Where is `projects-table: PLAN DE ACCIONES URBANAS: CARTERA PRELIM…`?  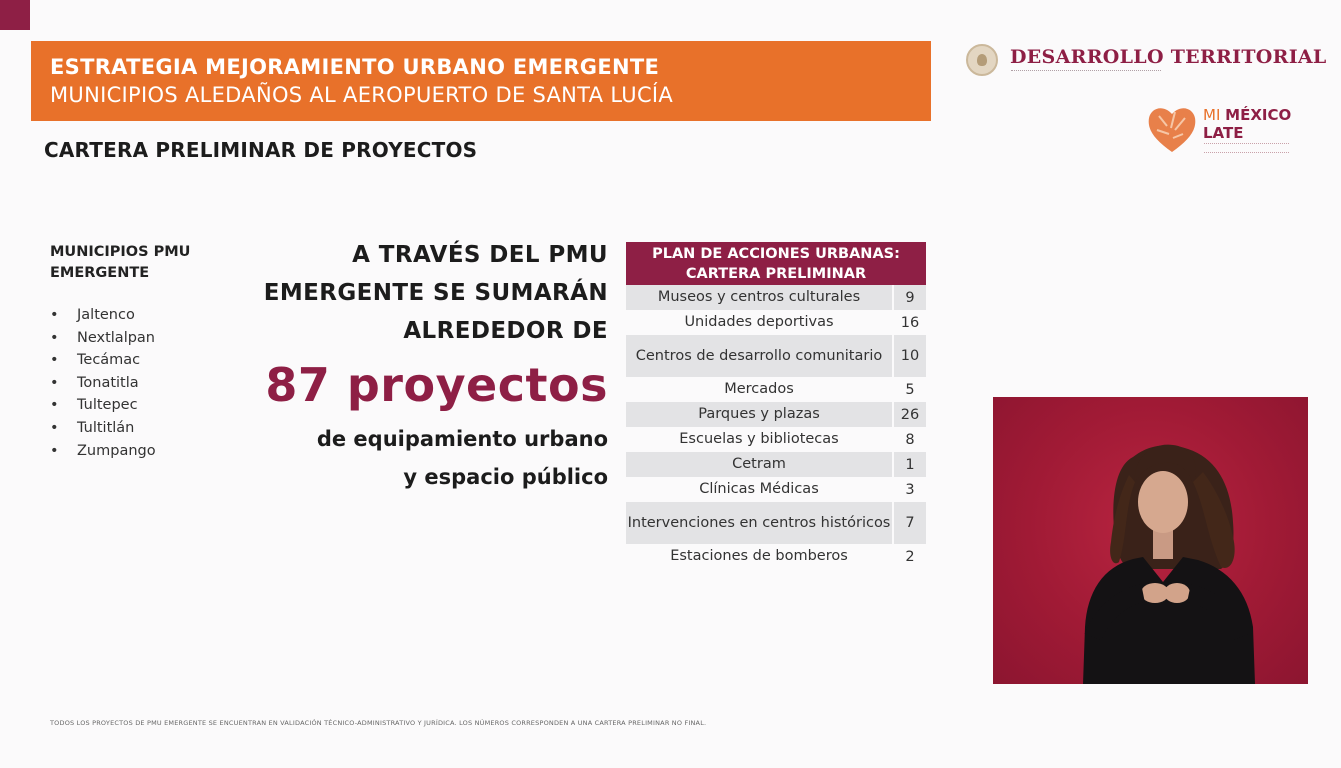
projects-table: PLAN DE ACCIONES URBANAS: CARTERA PRELIM… is located at coordinates (776, 405).